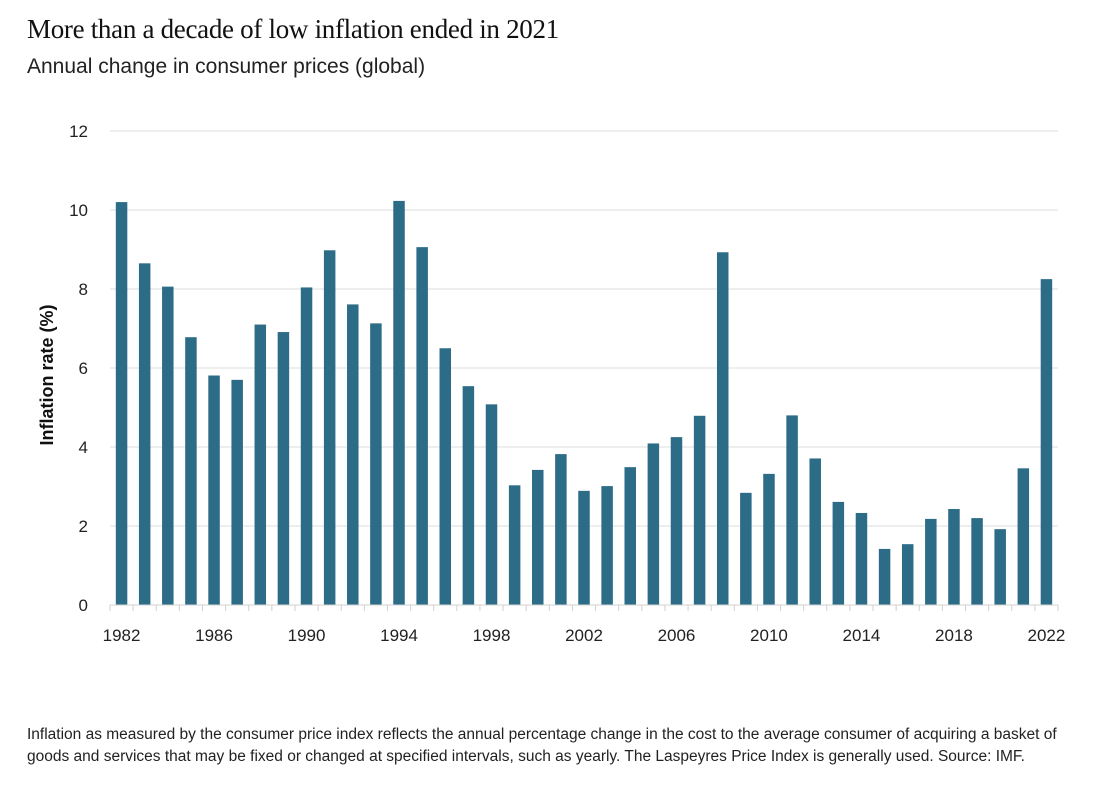 This screenshot has width=1116, height=806. Describe the element at coordinates (168, 445) in the screenshot. I see `bar-1984` at that location.